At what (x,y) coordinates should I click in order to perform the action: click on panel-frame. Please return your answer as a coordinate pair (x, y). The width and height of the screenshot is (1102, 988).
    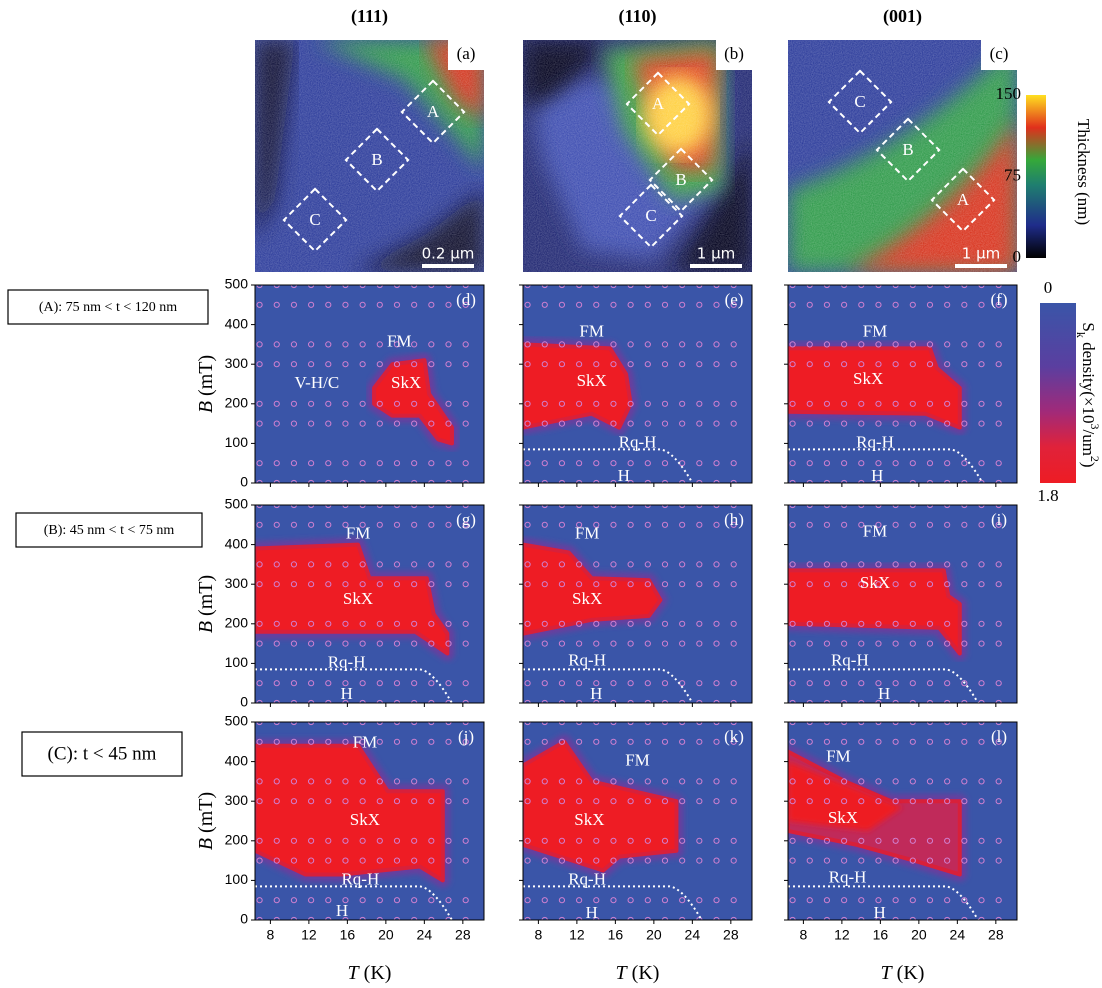
    Looking at the image, I should click on (369, 384).